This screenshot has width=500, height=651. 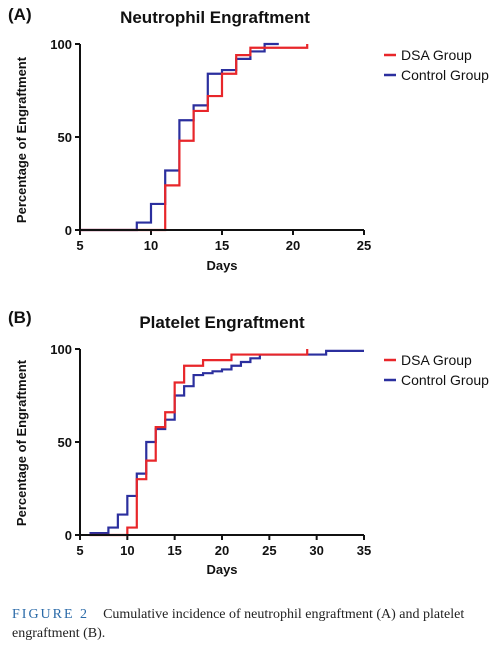 I want to click on panel-a-y-axis-title: Percentage of Engraftment, so click(x=21, y=139).